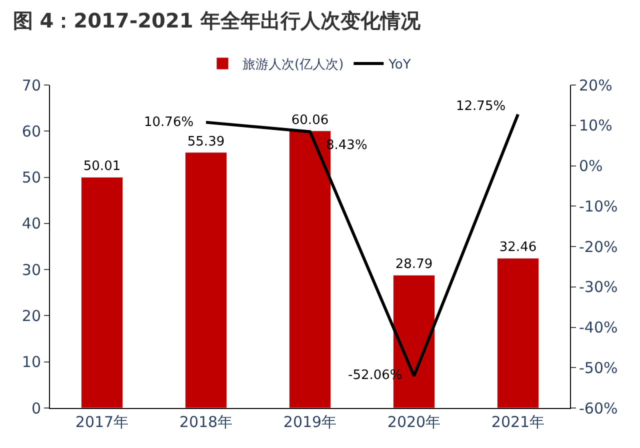 The height and width of the screenshot is (448, 640). Describe the element at coordinates (598, 327) in the screenshot. I see `y2-tick-label: -40%` at that location.